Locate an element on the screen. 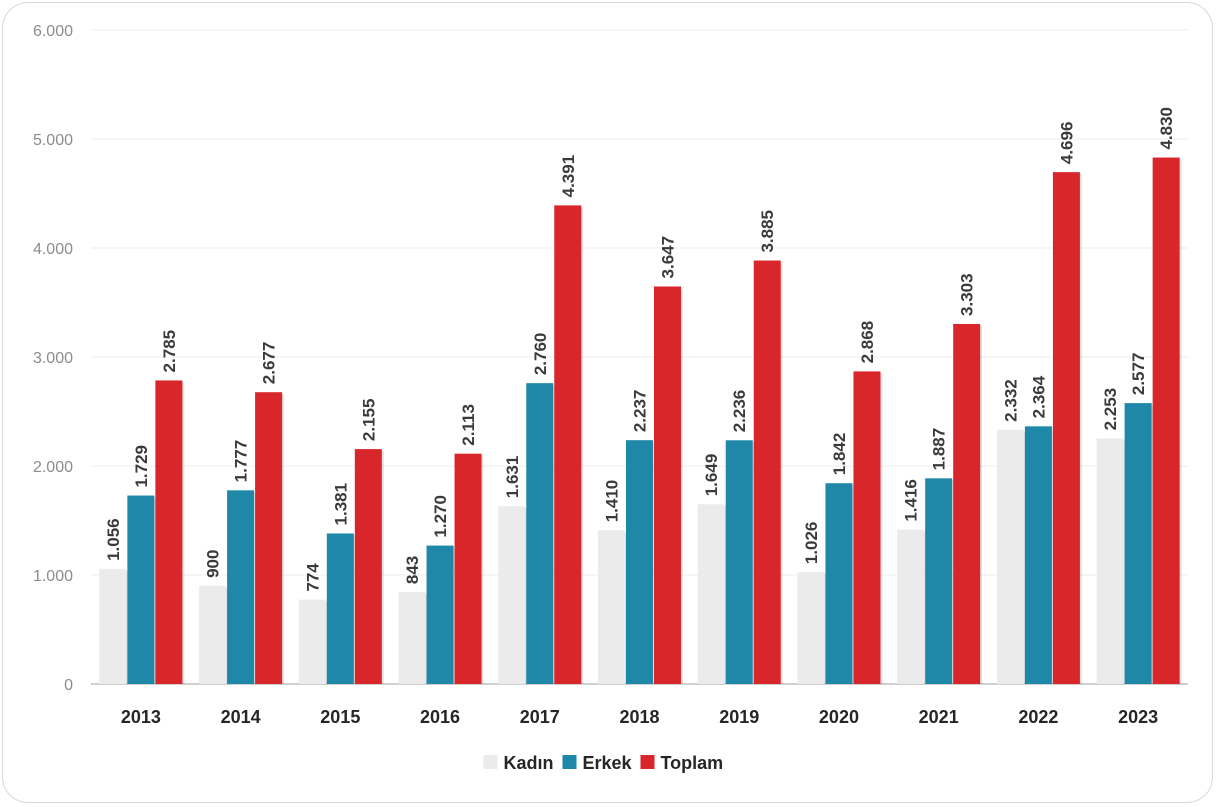 The height and width of the screenshot is (807, 1217). data-label: 1.026 is located at coordinates (811, 543).